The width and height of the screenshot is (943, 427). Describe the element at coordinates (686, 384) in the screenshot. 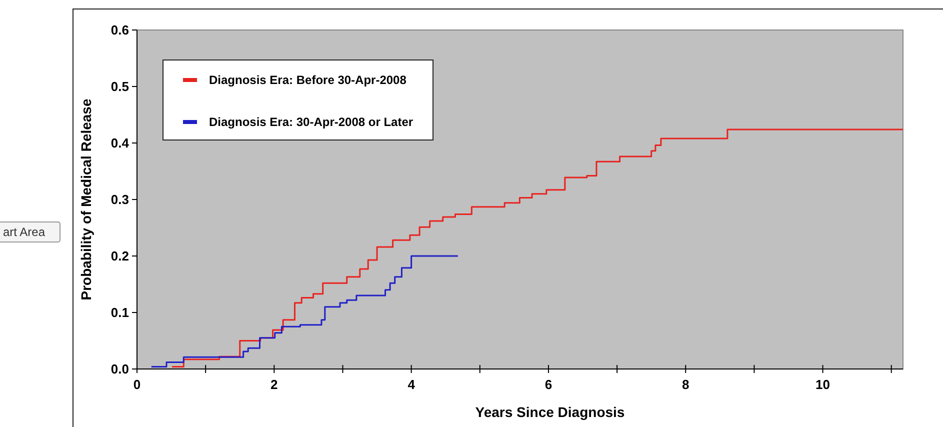

I see `x-tick-label: 8` at that location.